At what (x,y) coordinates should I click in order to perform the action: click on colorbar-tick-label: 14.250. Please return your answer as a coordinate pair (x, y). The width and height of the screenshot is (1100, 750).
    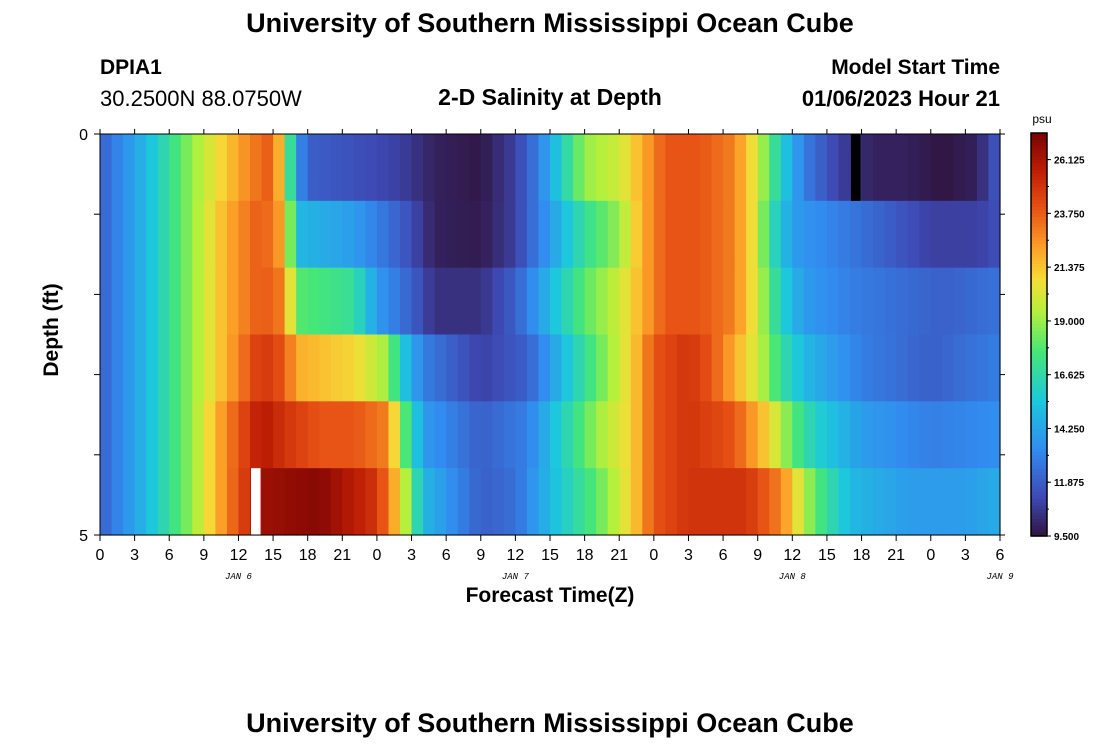
    Looking at the image, I should click on (1069, 429).